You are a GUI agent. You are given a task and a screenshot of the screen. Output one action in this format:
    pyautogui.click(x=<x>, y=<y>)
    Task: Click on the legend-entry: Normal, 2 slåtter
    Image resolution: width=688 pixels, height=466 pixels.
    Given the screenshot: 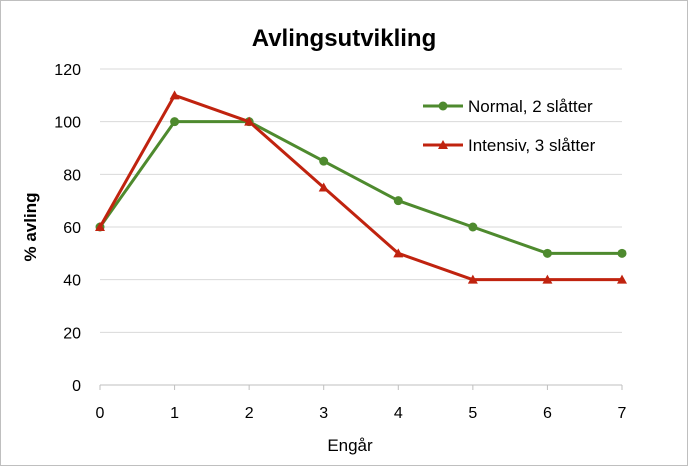 What is the action you would take?
    pyautogui.click(x=508, y=106)
    